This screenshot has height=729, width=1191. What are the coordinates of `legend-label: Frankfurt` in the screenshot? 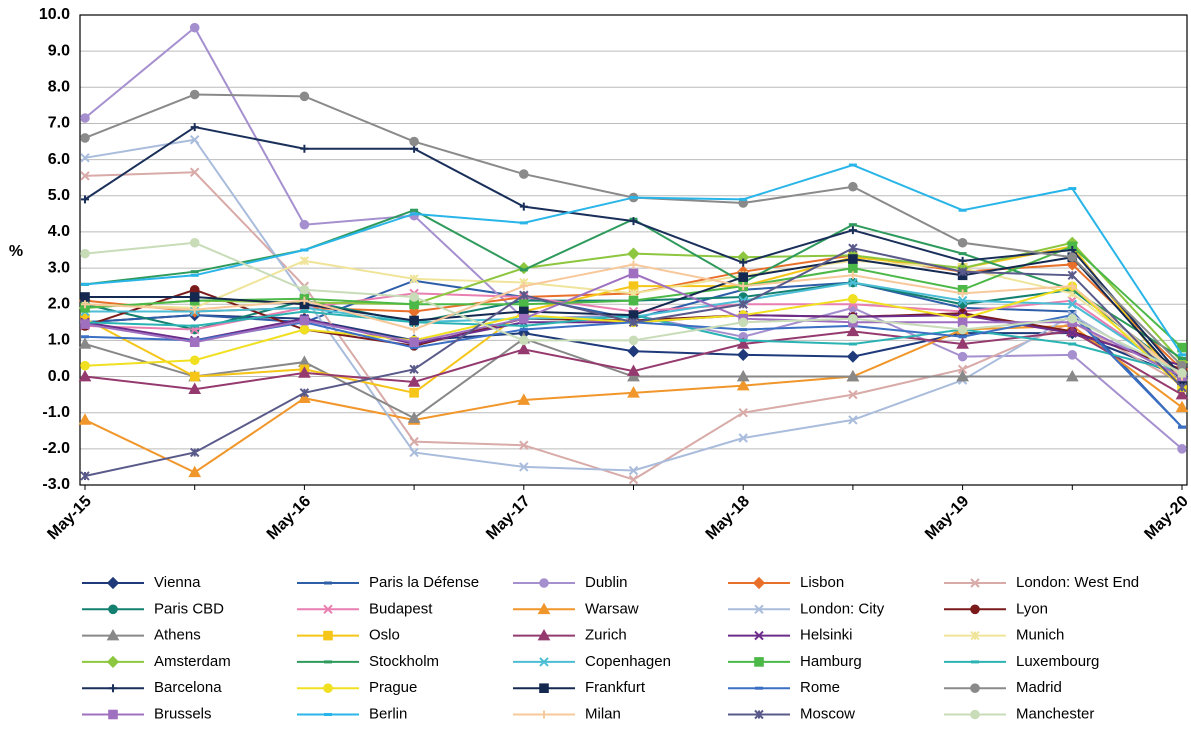 It's located at (615, 687).